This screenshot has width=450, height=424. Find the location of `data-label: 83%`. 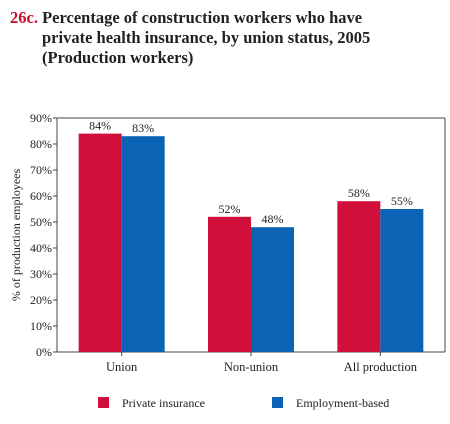

data-label: 83% is located at coordinates (143, 128).